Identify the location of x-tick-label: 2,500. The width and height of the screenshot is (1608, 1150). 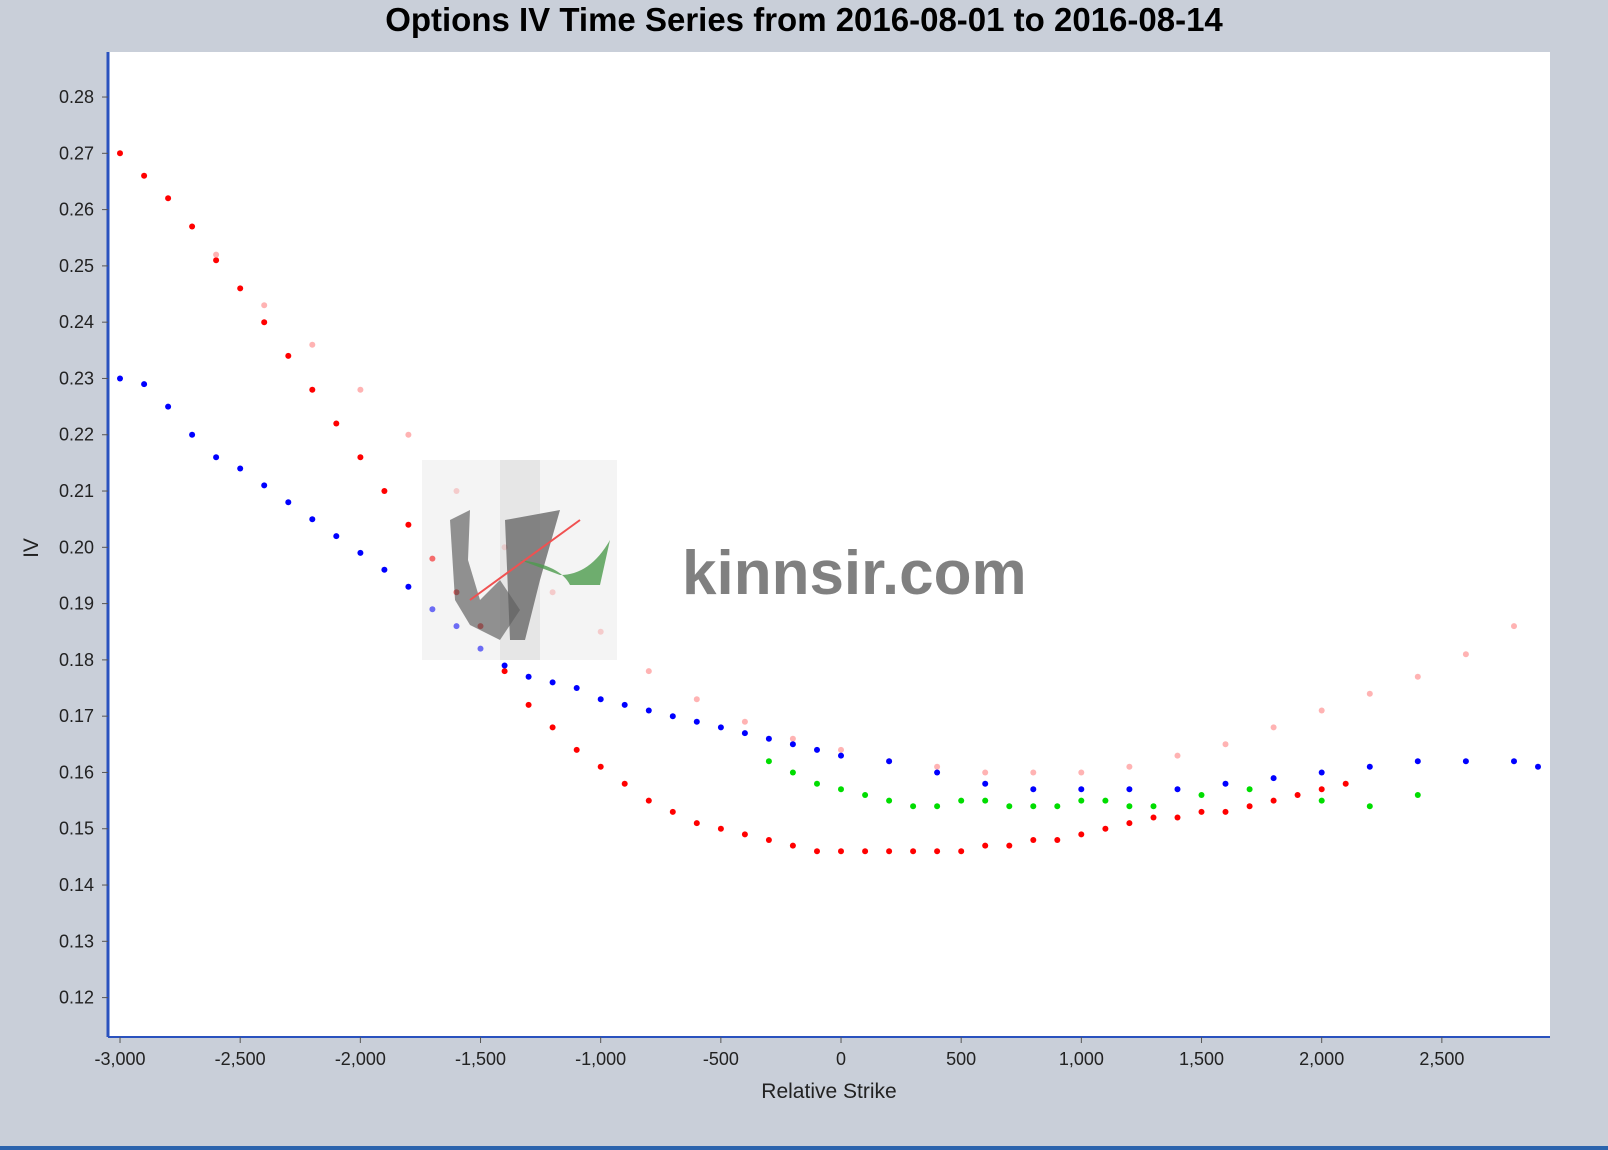
(1441, 1059).